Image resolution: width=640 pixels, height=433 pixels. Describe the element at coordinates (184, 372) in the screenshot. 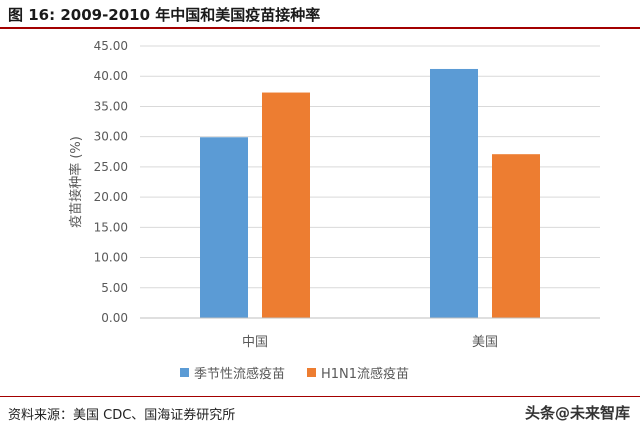

I see `legend-swatch-seasonal` at that location.